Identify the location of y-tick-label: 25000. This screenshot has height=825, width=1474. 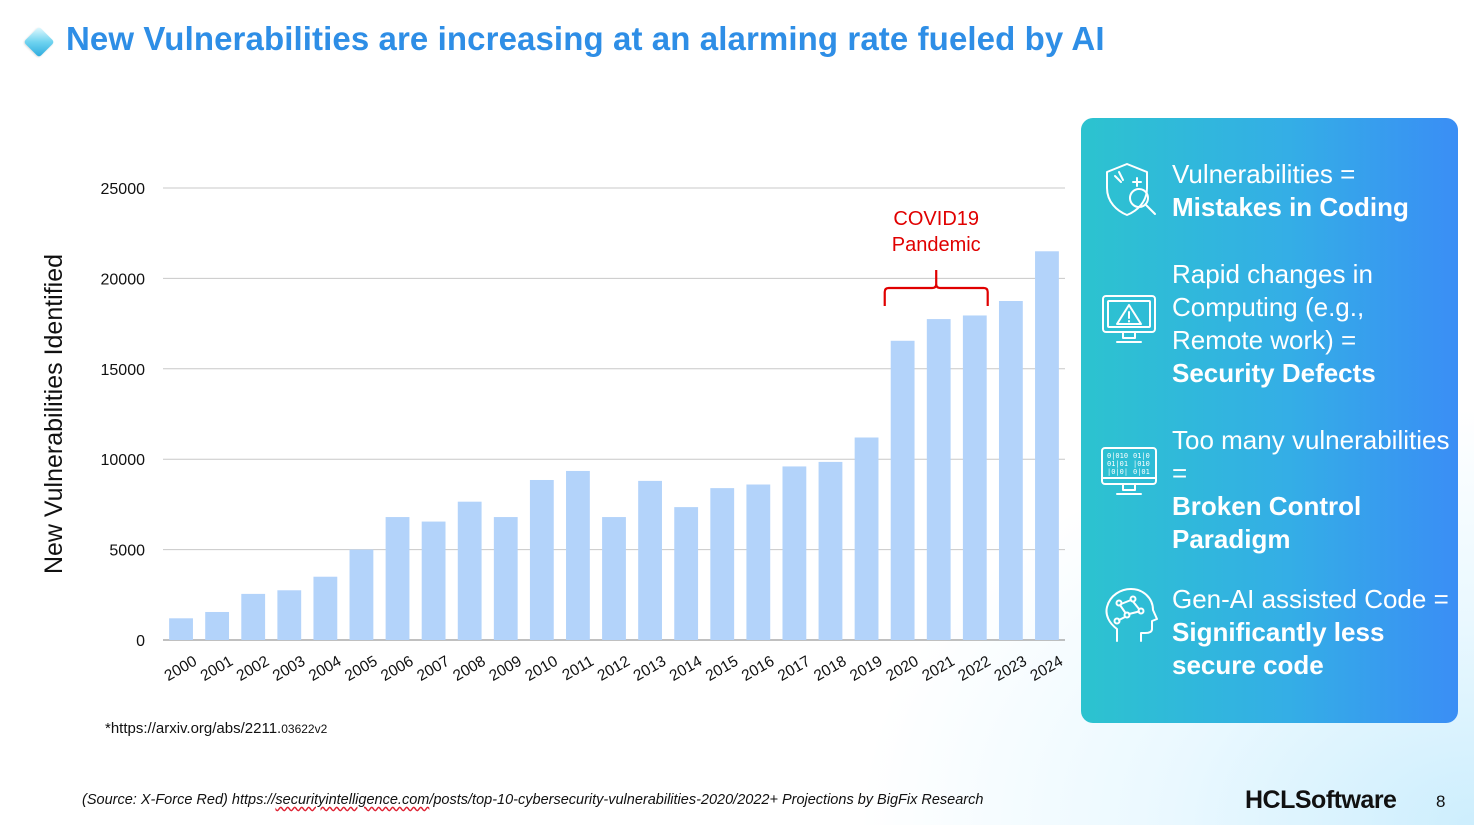
(123, 189).